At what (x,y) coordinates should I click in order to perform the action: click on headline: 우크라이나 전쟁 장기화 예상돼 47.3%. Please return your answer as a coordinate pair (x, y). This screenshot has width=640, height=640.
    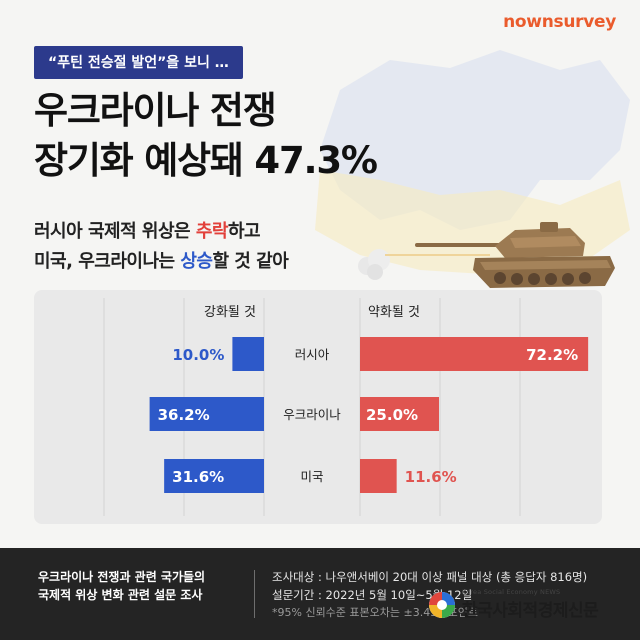
    Looking at the image, I should click on (206, 136).